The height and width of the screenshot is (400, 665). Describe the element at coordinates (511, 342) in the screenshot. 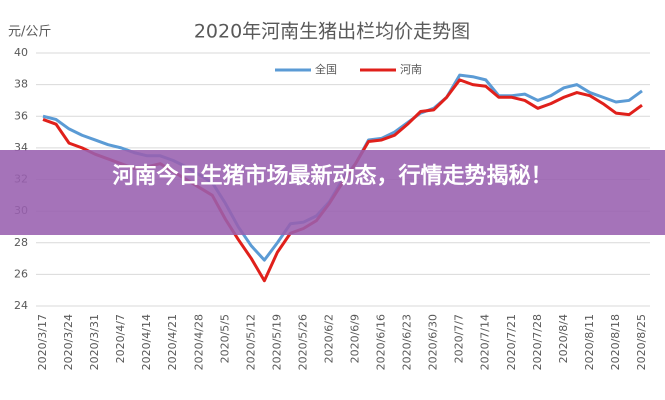

I see `x-tick-label: 2020/7/21` at that location.